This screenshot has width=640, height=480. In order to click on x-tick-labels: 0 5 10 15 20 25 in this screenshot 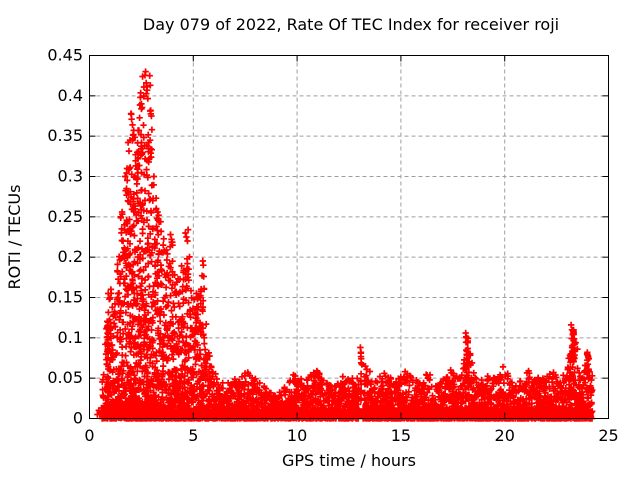, I will do `click(351, 435)`.